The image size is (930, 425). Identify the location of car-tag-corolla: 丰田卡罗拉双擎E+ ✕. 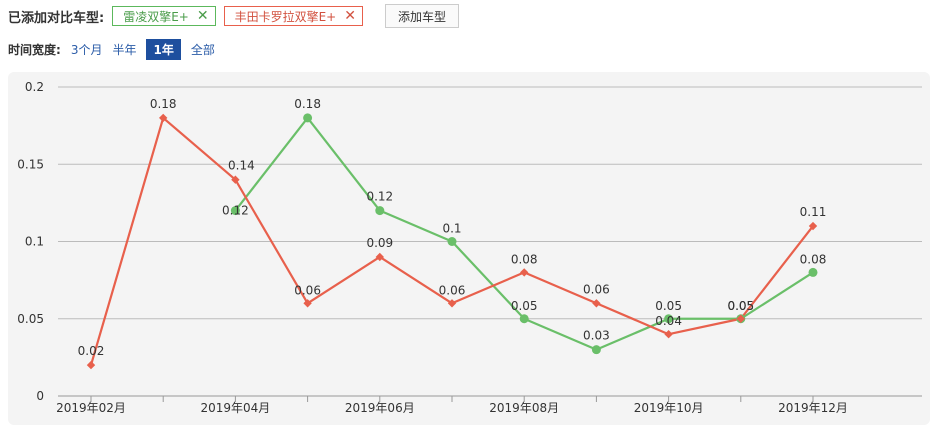
(293, 16).